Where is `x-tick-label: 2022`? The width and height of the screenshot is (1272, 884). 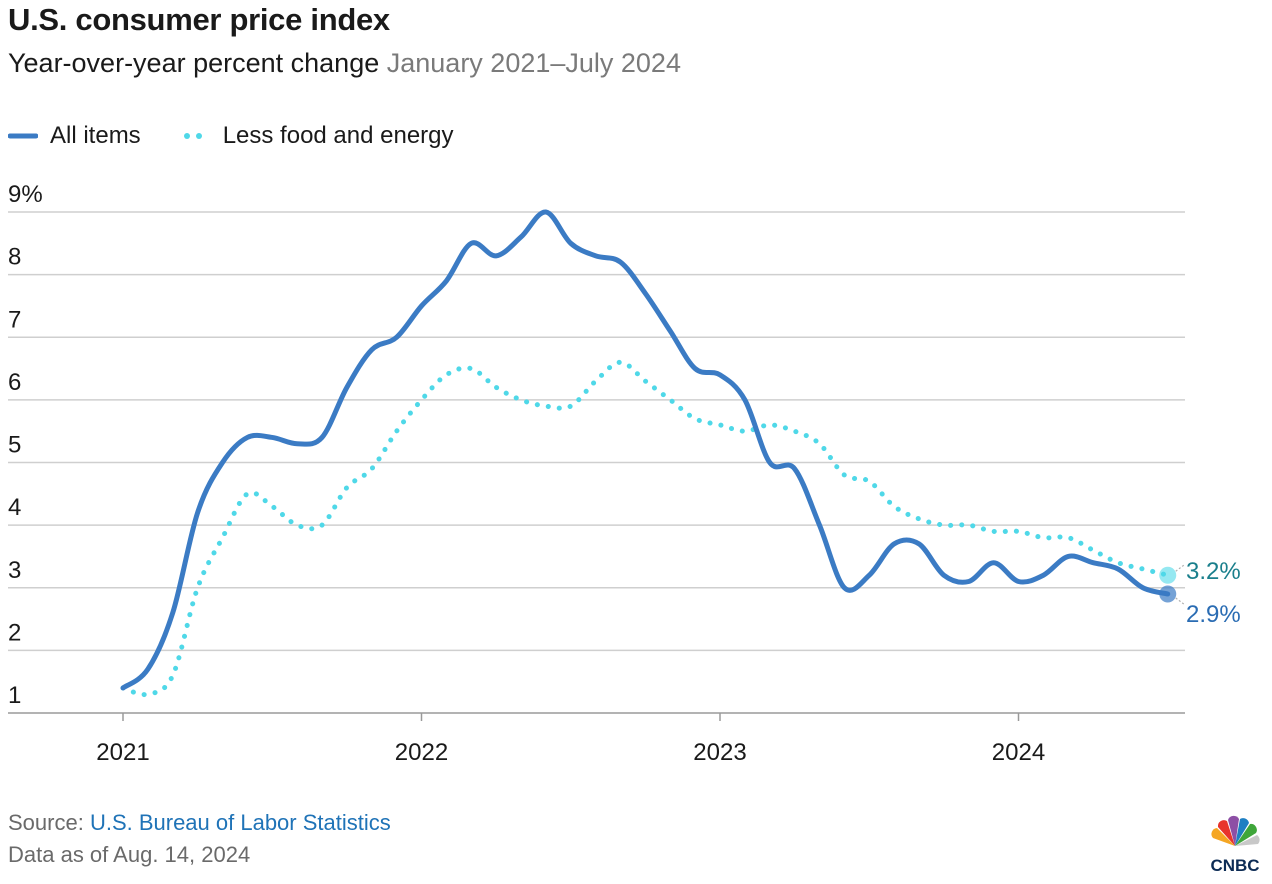 x-tick-label: 2022 is located at coordinates (421, 752).